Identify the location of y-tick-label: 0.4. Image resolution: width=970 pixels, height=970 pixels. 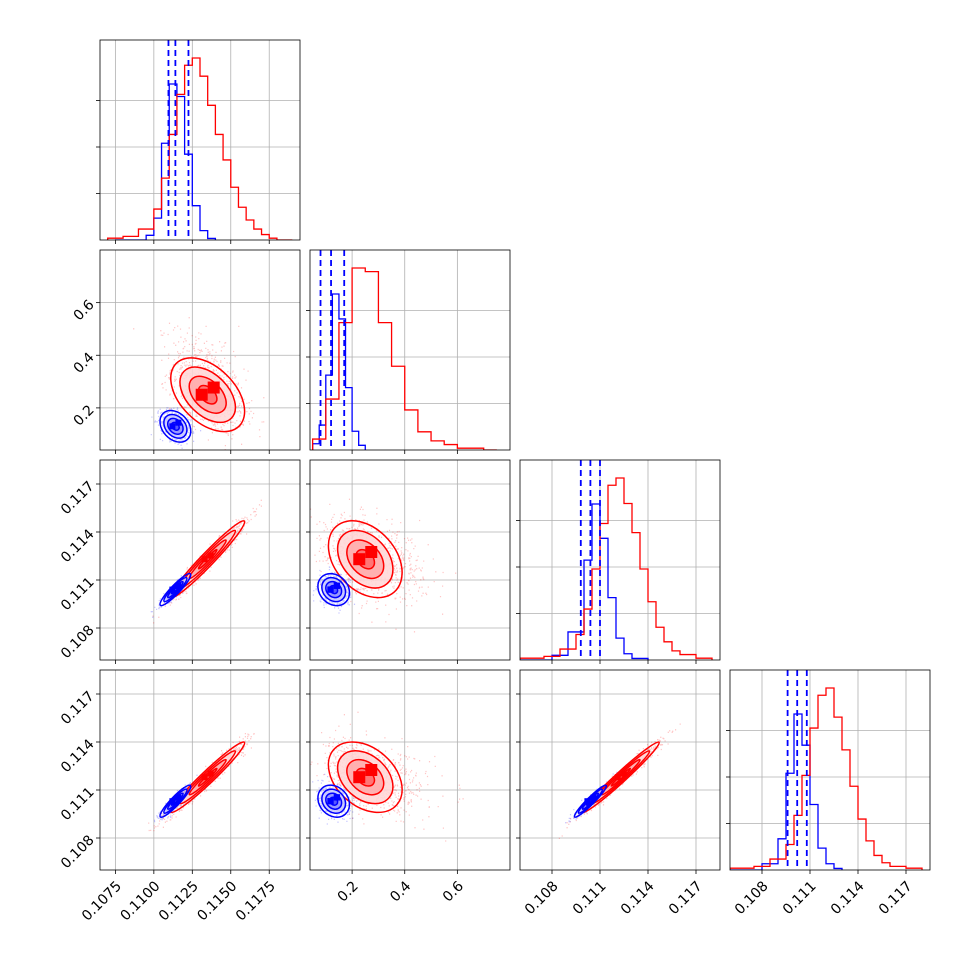
(84, 363).